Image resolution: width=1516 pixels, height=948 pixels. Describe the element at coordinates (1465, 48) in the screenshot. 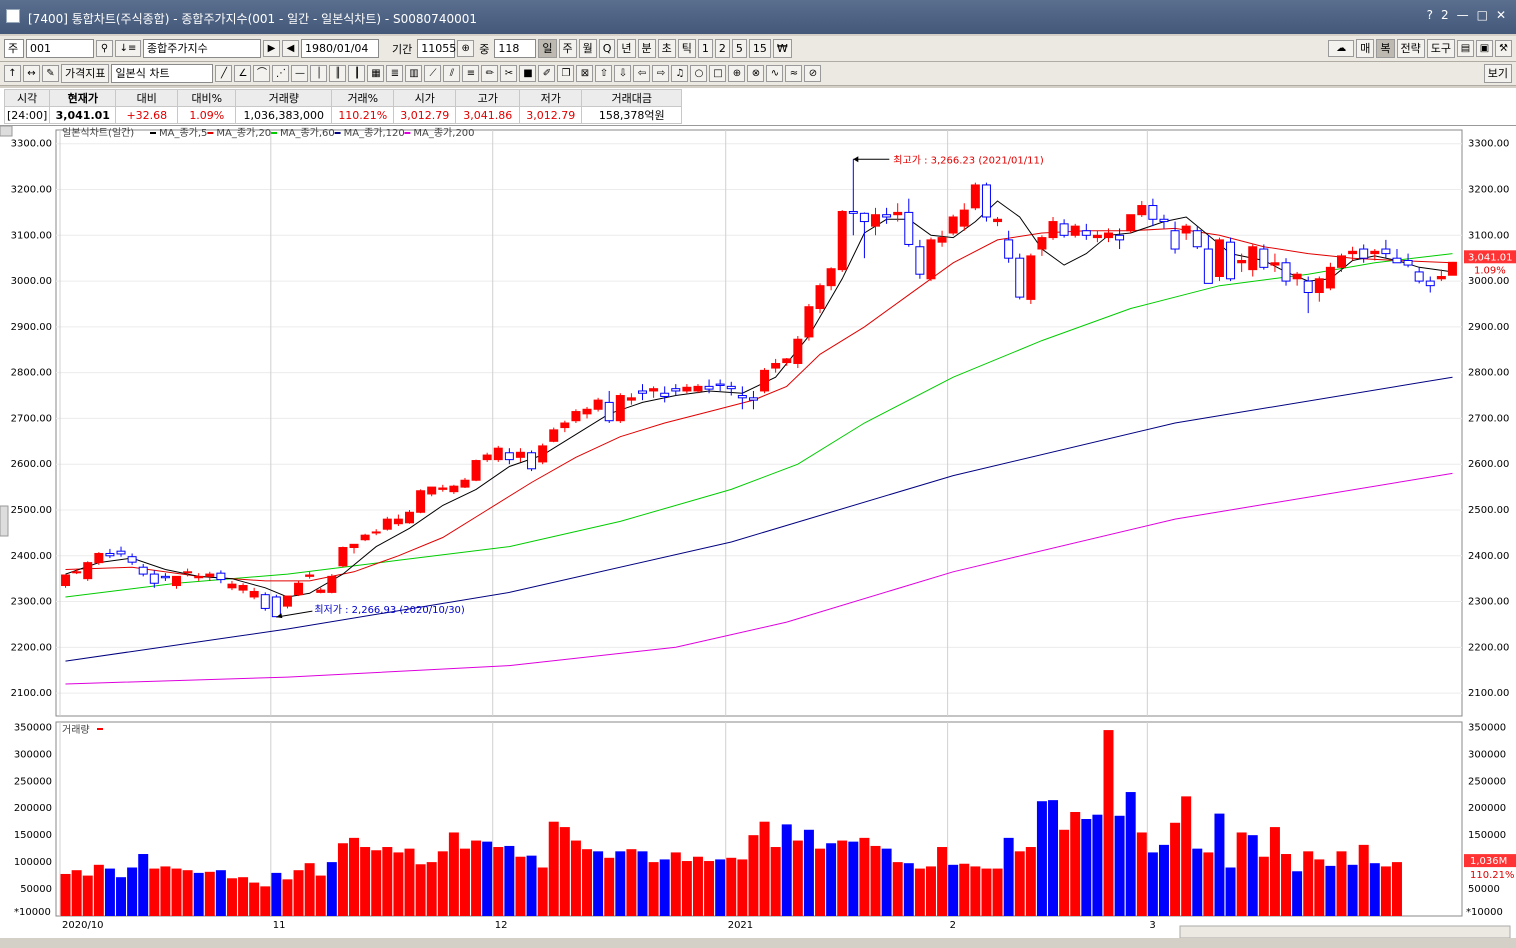

I see `folder-icon: ▤` at that location.